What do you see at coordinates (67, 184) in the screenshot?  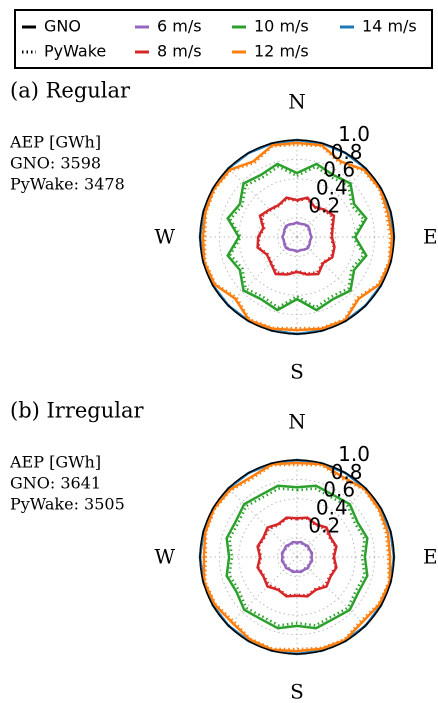 I see `annotation: PyWake: 3478` at bounding box center [67, 184].